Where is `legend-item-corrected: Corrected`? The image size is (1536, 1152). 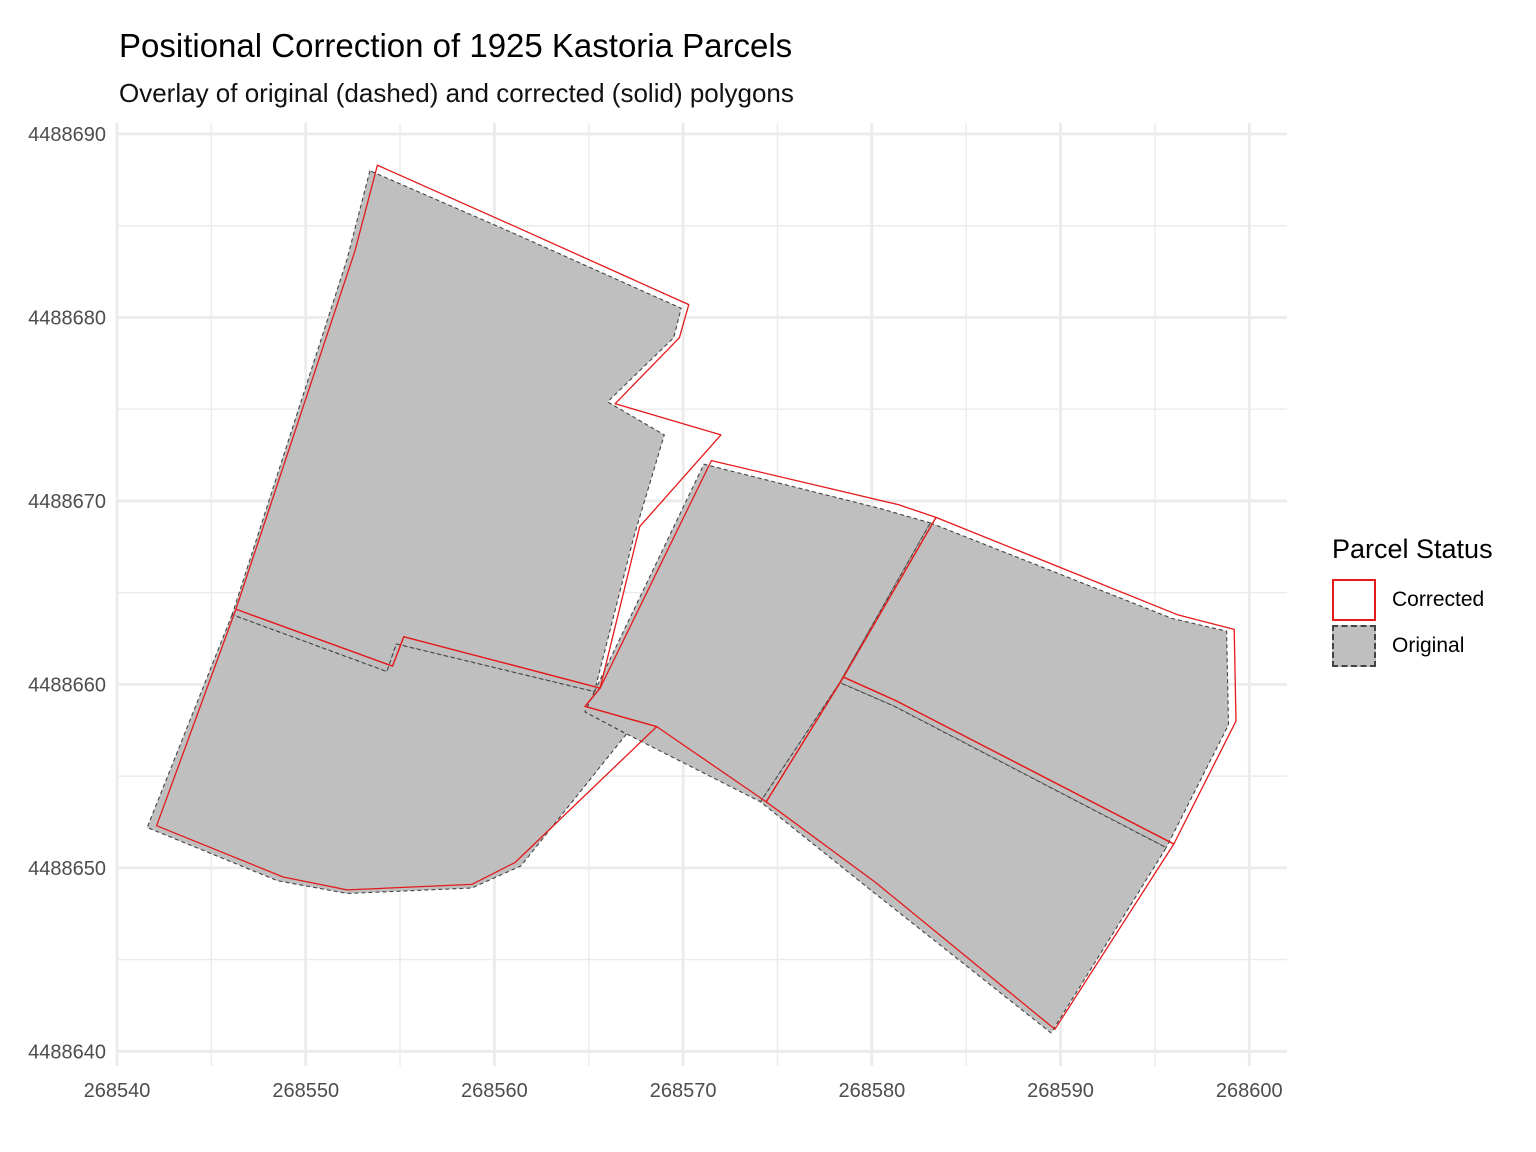 legend-item-corrected: Corrected is located at coordinates (1412, 600).